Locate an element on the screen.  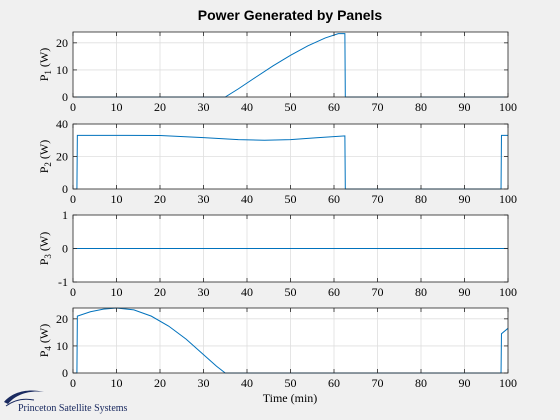
y-tick-label: 1 is located at coordinates (65, 215).